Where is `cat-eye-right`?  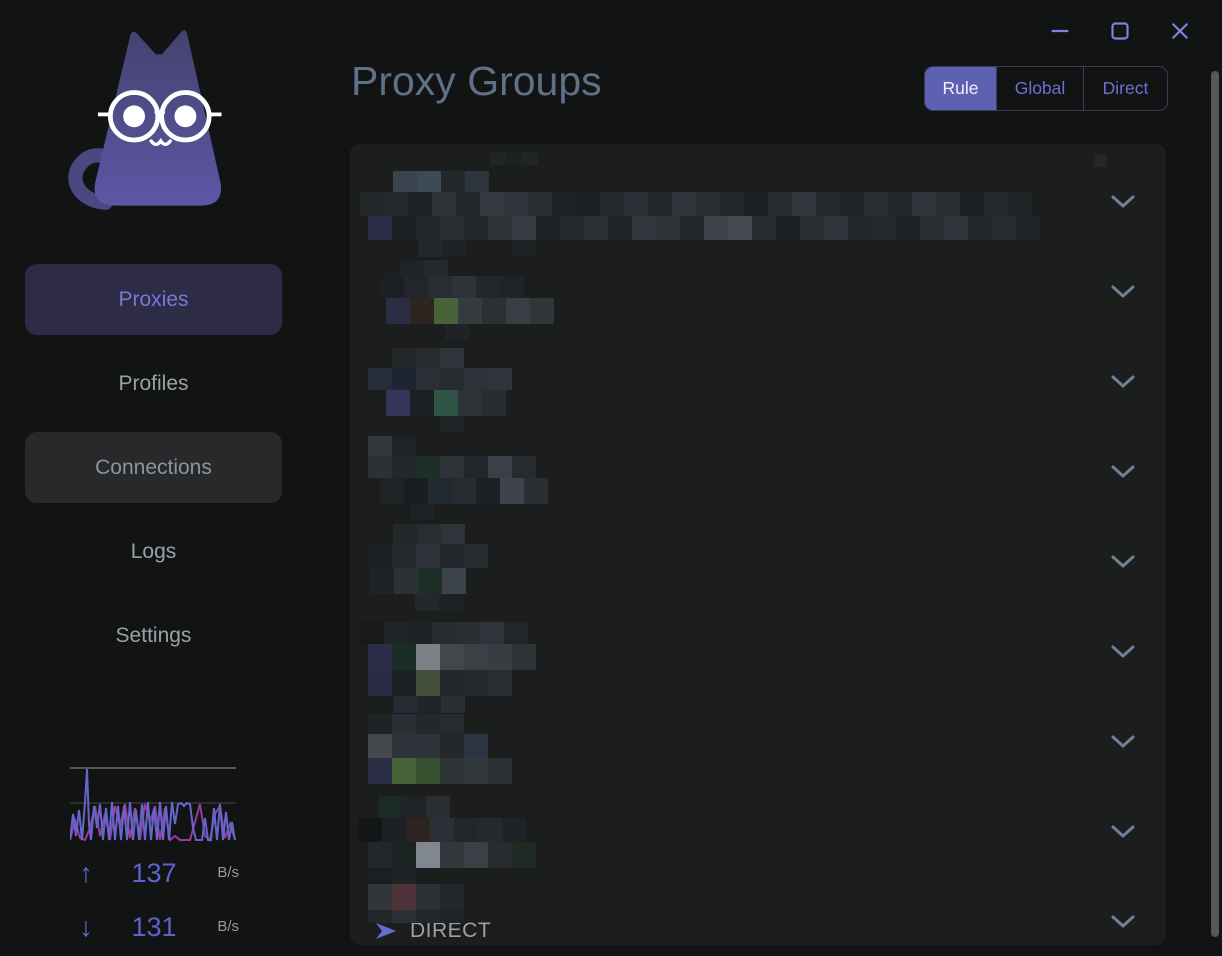 cat-eye-right is located at coordinates (185, 116).